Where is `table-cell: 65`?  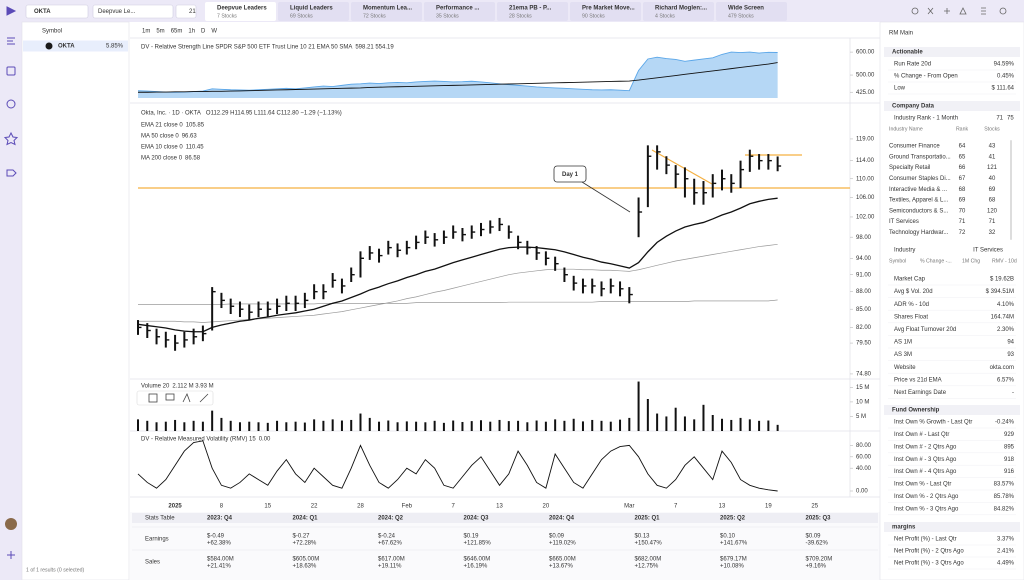 table-cell: 65 is located at coordinates (962, 157).